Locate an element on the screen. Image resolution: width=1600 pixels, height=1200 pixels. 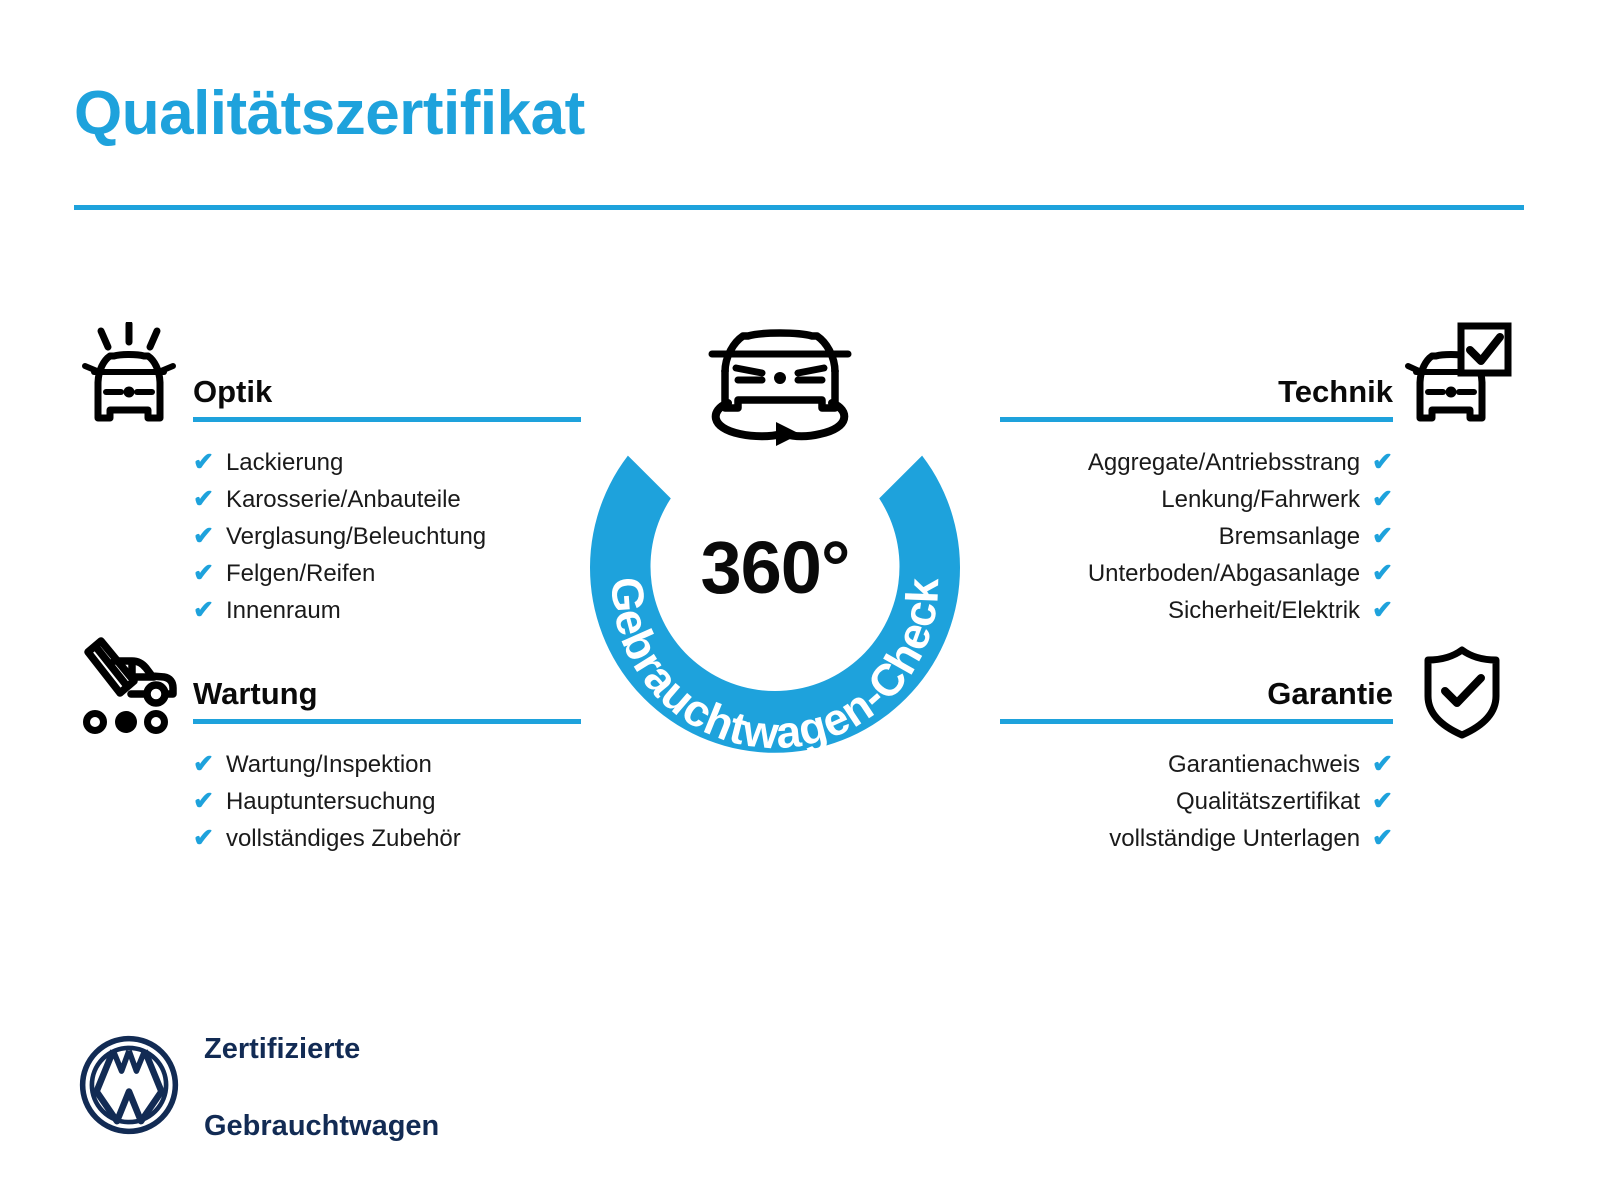
car-rotation-360-icon is located at coordinates (780, 380).